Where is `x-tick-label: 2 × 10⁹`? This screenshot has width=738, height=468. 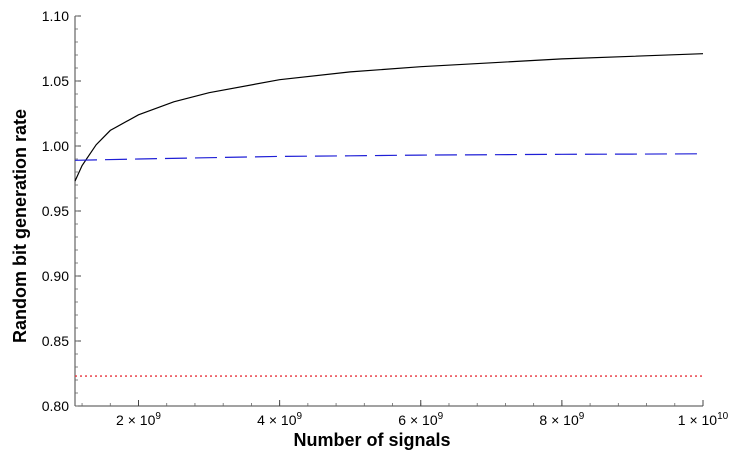 x-tick-label: 2 × 10⁹ is located at coordinates (138, 419).